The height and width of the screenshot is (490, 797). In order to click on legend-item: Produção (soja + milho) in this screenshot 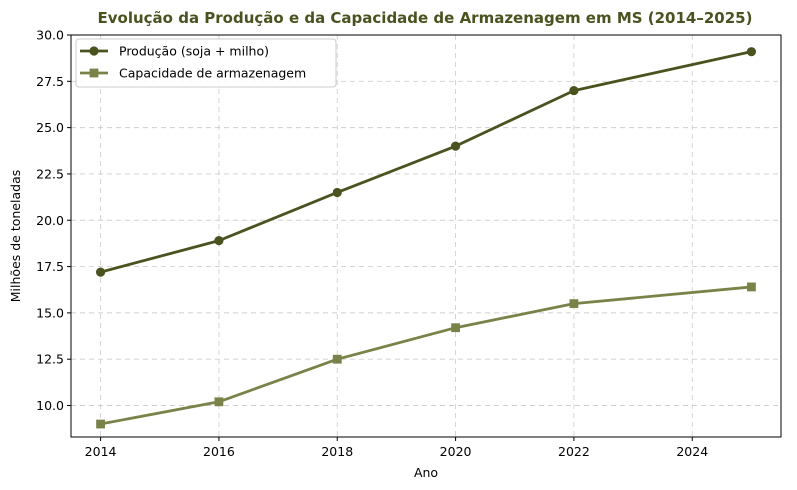, I will do `click(174, 51)`.